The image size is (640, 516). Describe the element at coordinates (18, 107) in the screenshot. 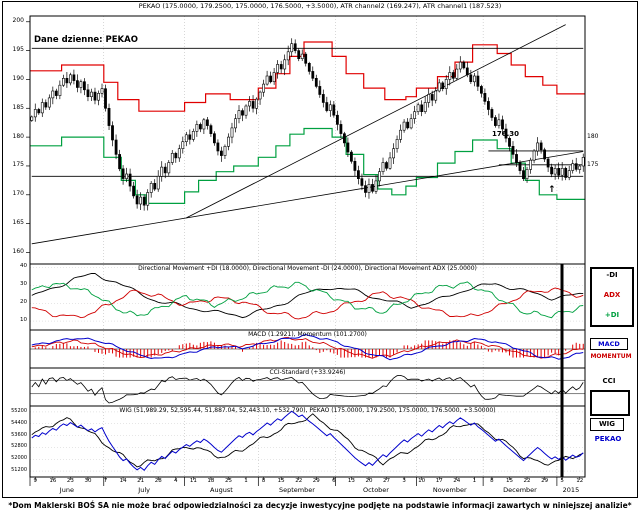

I see `price-ytick: 185` at that location.